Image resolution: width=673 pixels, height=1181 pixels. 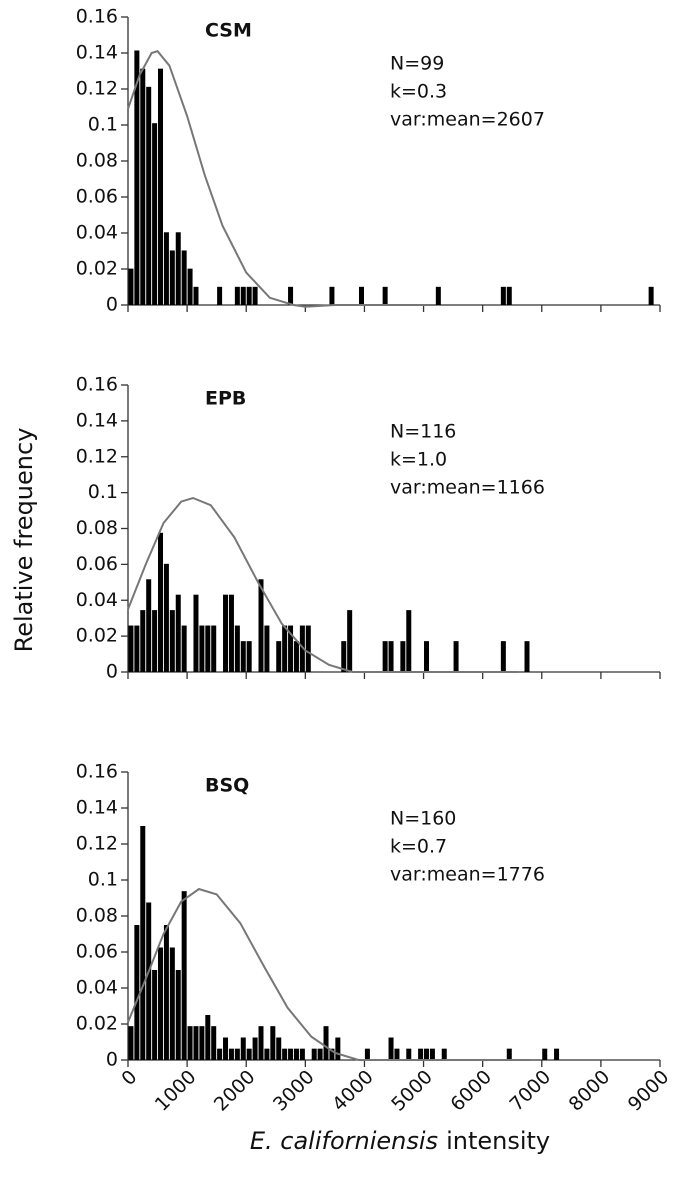 I want to click on y-axis-label: Relative frequency, so click(x=24, y=540).